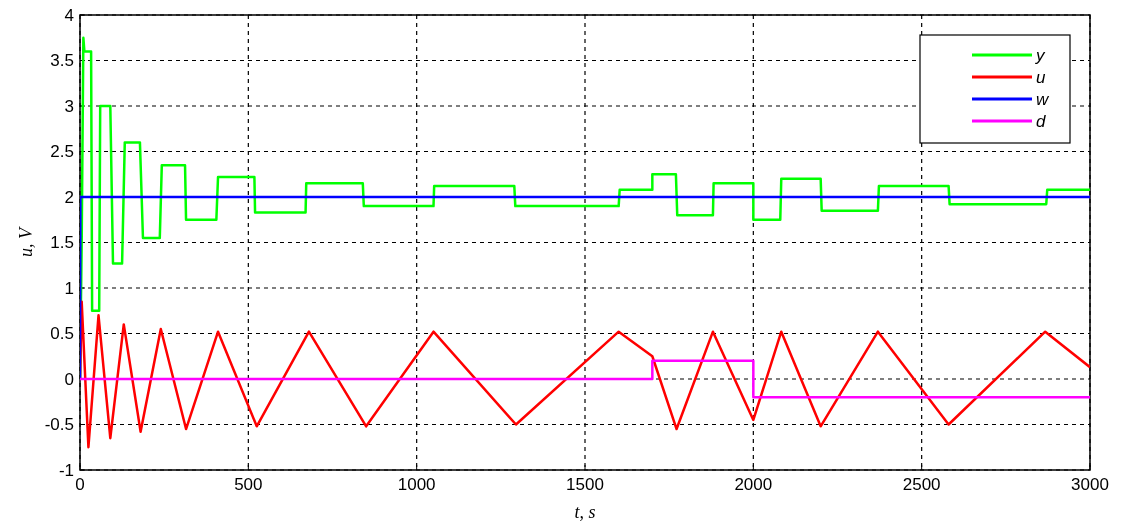  What do you see at coordinates (1043, 99) in the screenshot?
I see `legend-label: w` at bounding box center [1043, 99].